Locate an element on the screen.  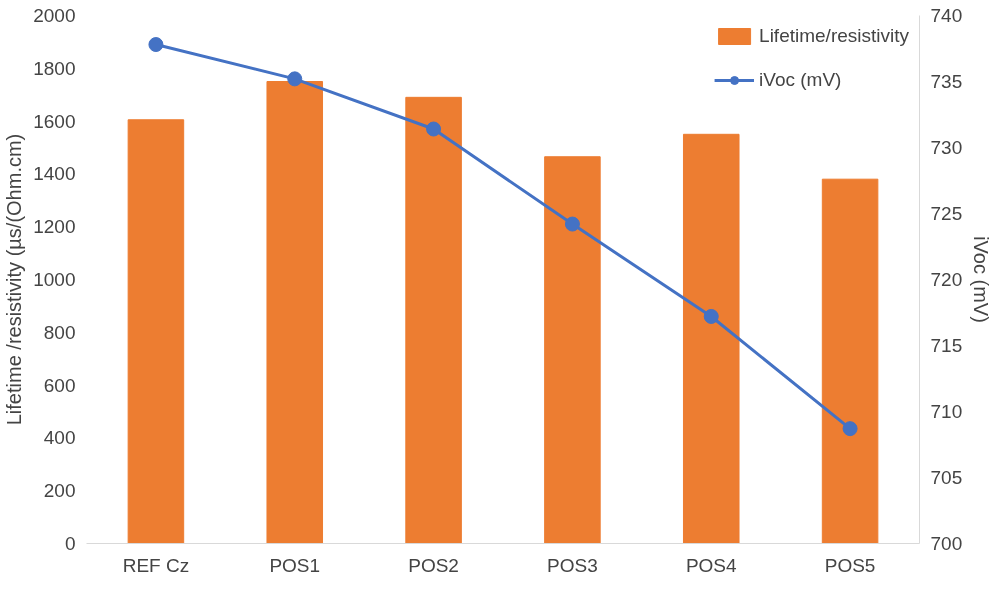
y-tick-label: 800 is located at coordinates (59, 332).